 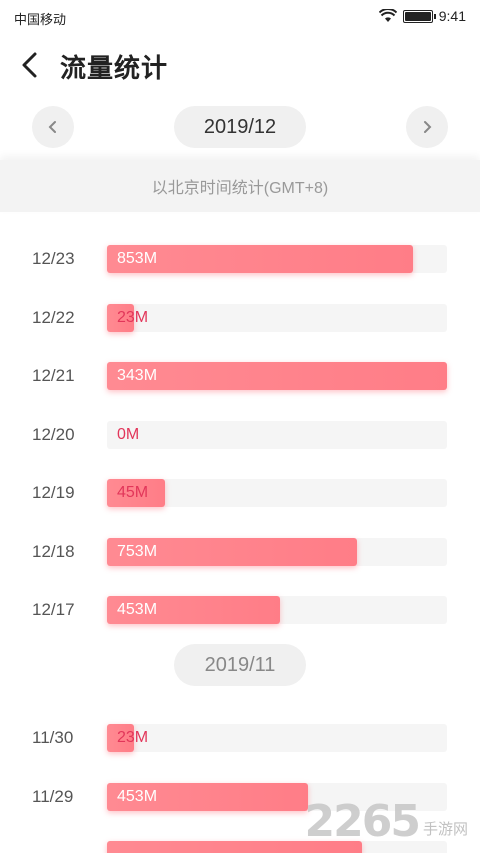 What do you see at coordinates (137, 551) in the screenshot?
I see `usage-value: 753M` at bounding box center [137, 551].